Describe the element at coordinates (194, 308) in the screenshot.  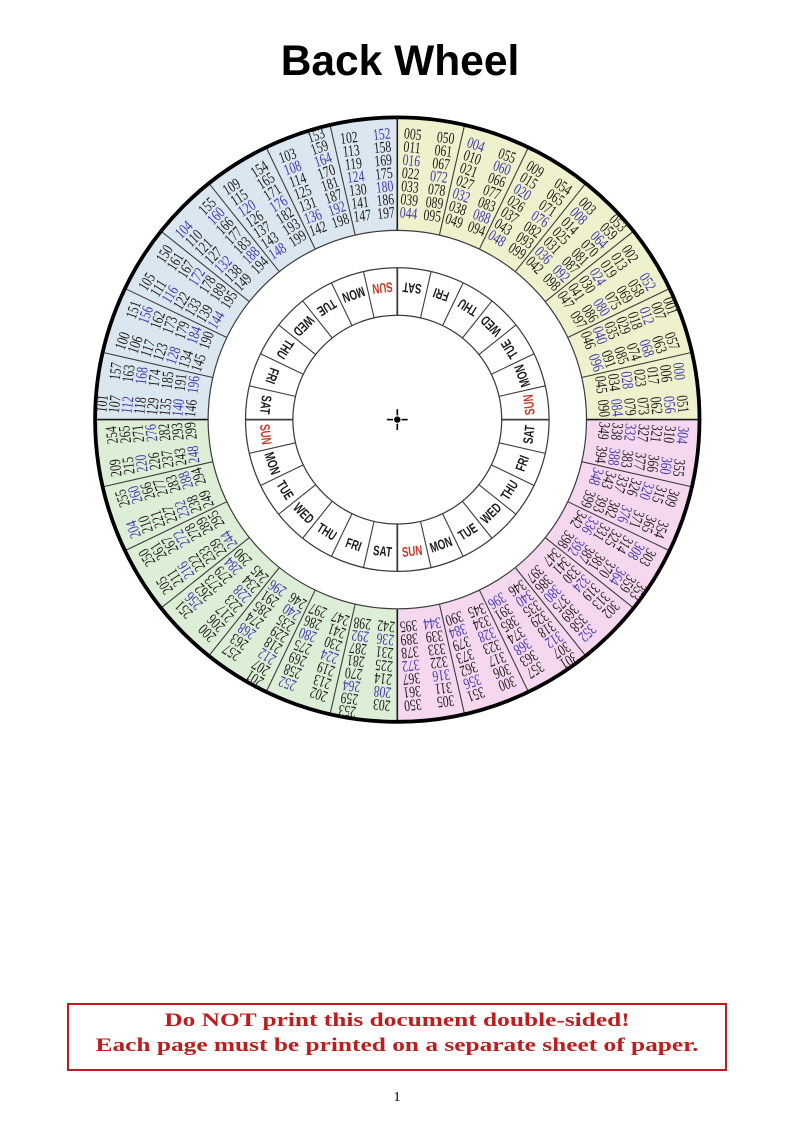
I see `svg-text: 133` at that location.